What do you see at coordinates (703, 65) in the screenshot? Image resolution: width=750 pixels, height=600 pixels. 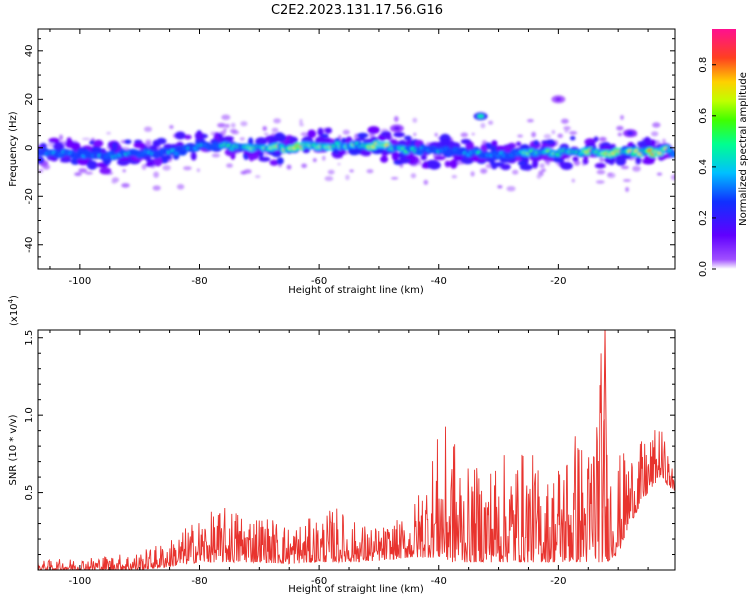 I see `colorbar-tick-label: 0.8` at bounding box center [703, 65].